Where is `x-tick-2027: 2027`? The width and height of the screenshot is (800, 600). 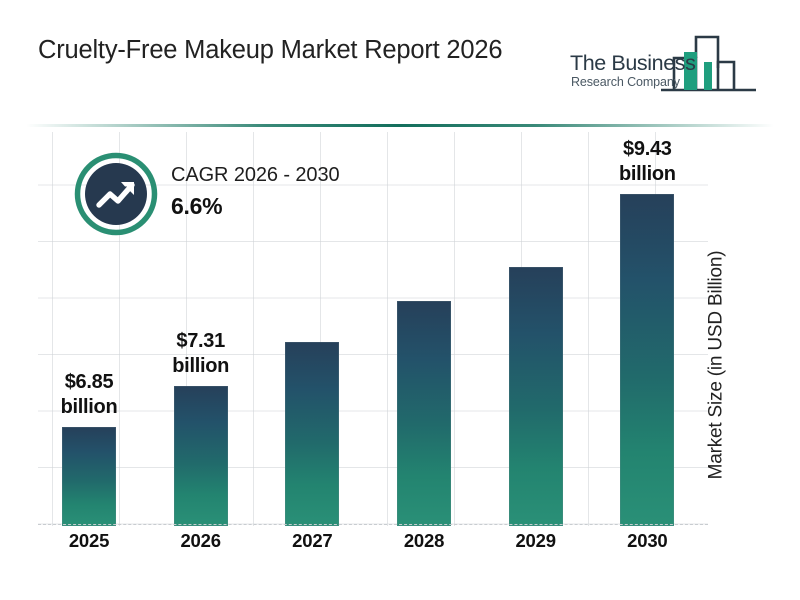 x-tick-2027: 2027 is located at coordinates (312, 540).